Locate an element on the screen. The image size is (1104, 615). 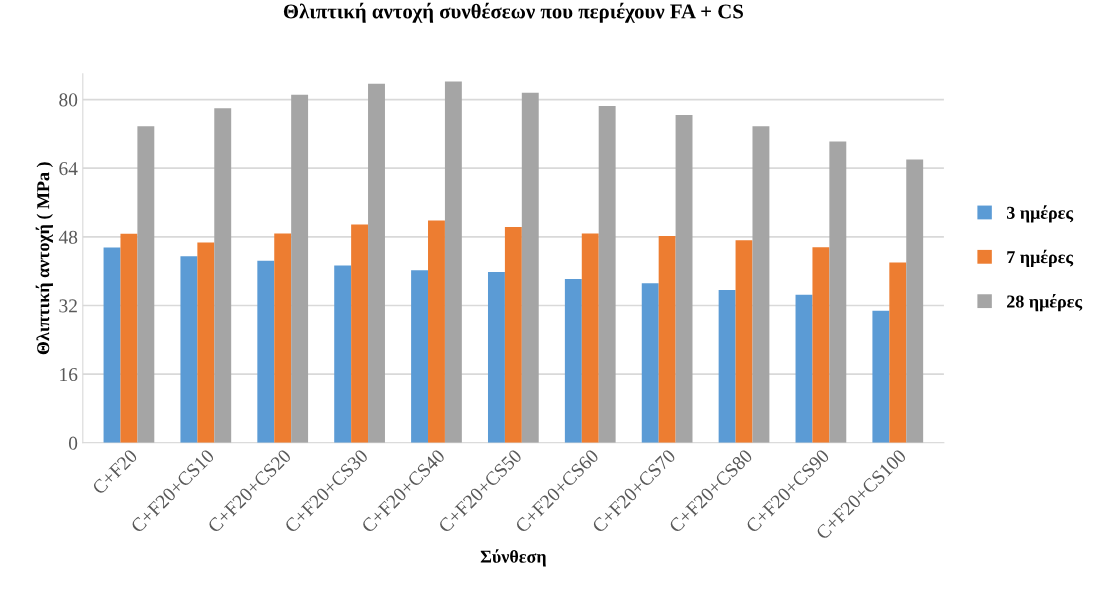
legend-label: 7 ημέρες is located at coordinates (1040, 258).